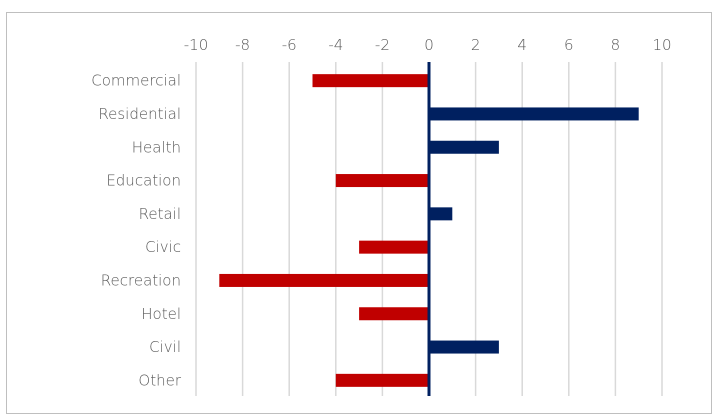  What do you see at coordinates (476, 45) in the screenshot?
I see `x-tick-label: 2` at bounding box center [476, 45].